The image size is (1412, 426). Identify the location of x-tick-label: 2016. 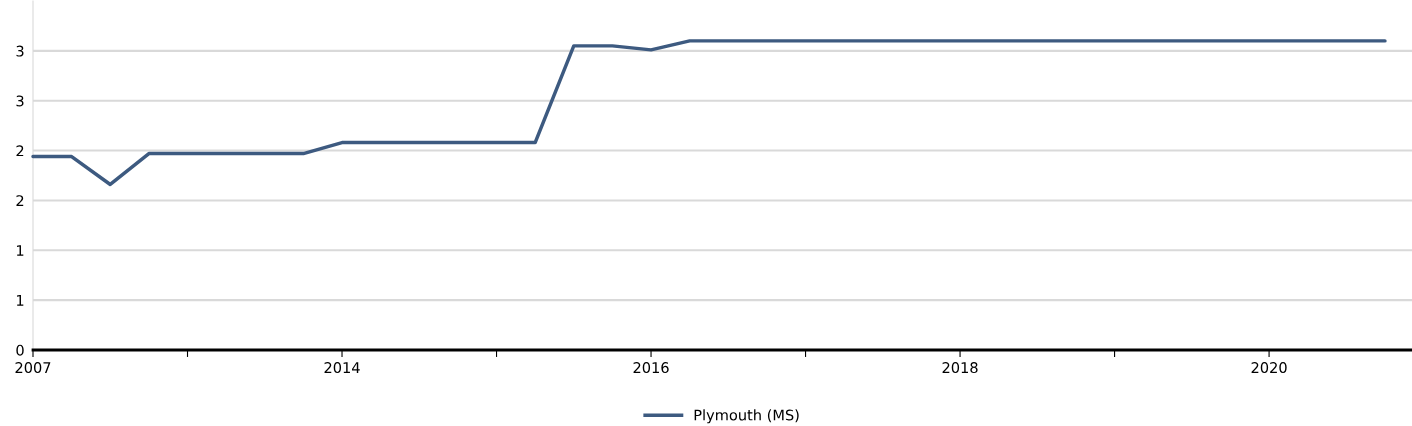
(651, 368).